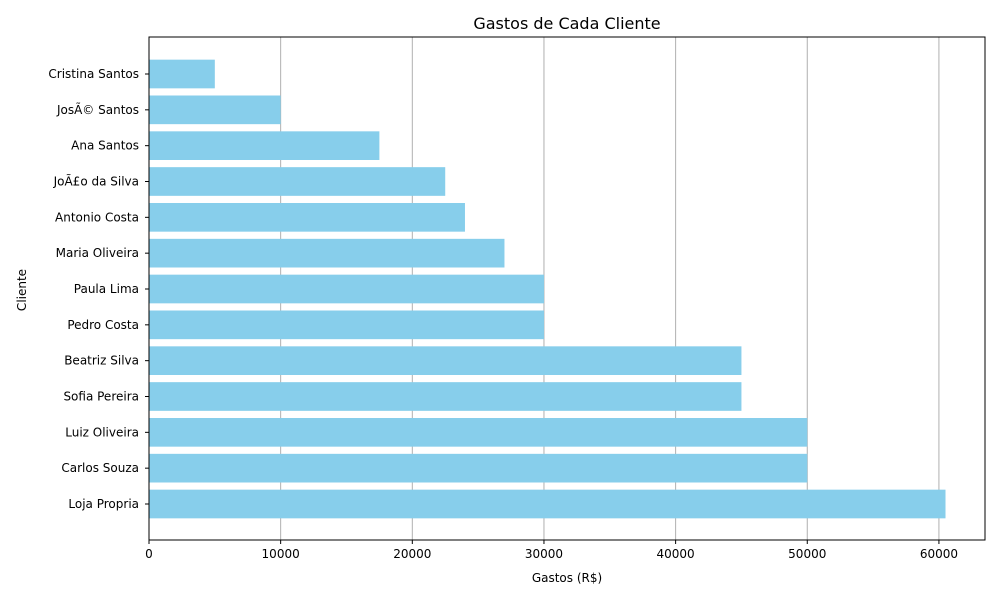 This screenshot has height=600, width=1000. I want to click on x-tick-label: 40000, so click(676, 554).